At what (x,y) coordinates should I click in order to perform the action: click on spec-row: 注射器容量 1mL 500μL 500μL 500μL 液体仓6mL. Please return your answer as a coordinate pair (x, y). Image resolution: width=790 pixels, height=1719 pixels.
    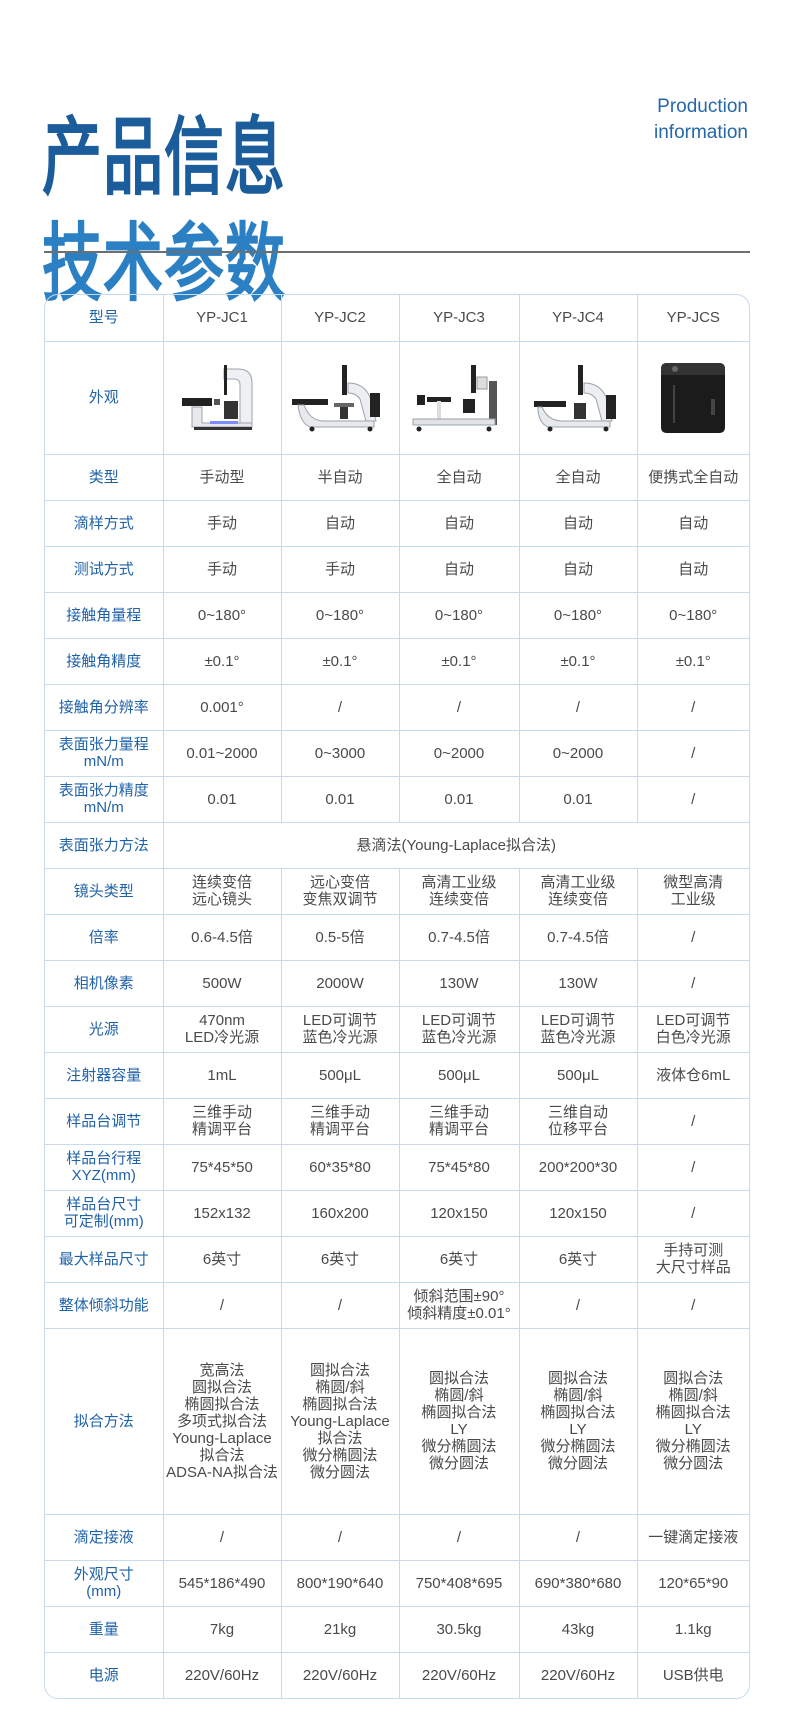
    Looking at the image, I should click on (397, 1075).